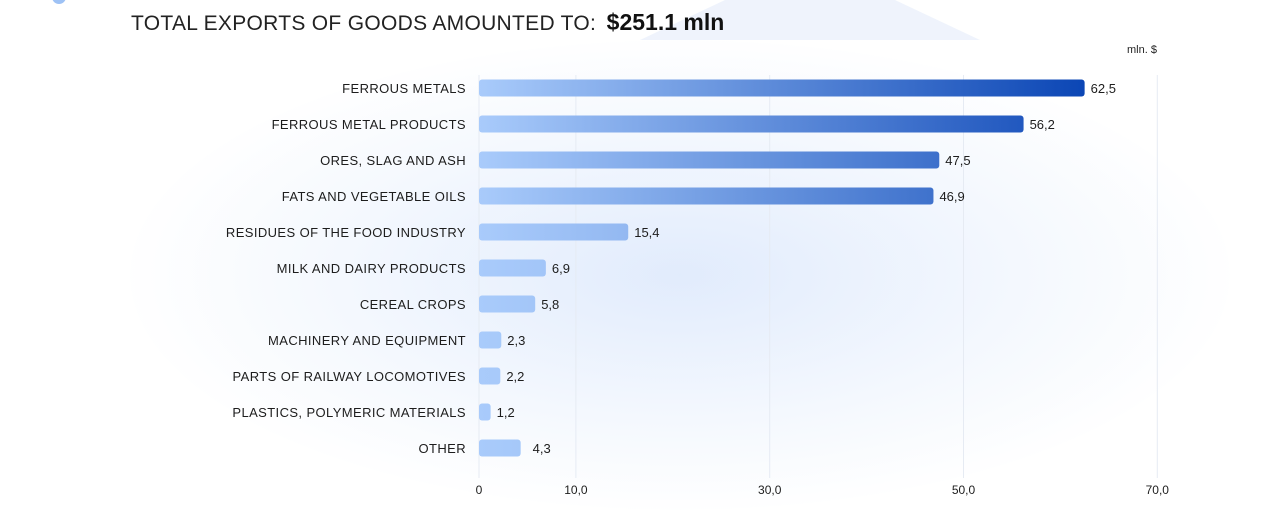 The width and height of the screenshot is (1280, 510). What do you see at coordinates (346, 232) in the screenshot?
I see `category-label: RESIDUES OF THE FOOD INDUSTRY` at bounding box center [346, 232].